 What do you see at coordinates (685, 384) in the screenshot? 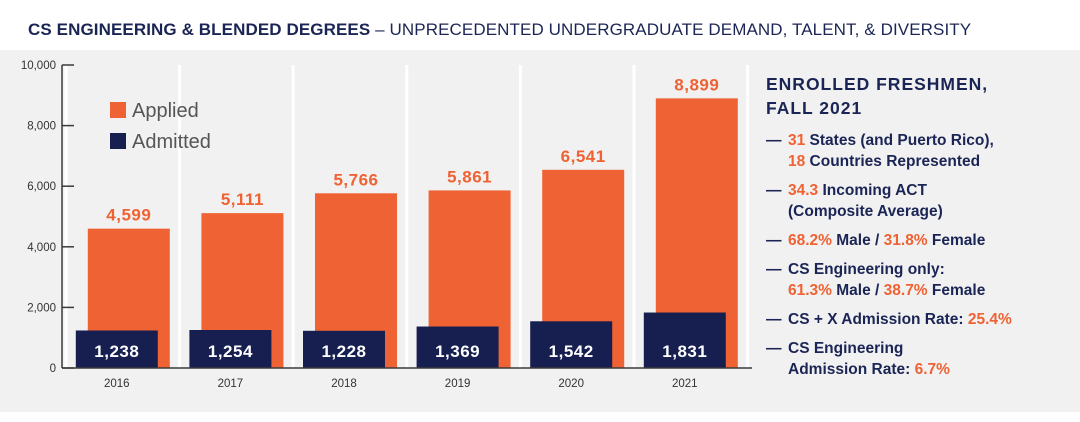
I see `x-tick-label: 2021` at bounding box center [685, 384].